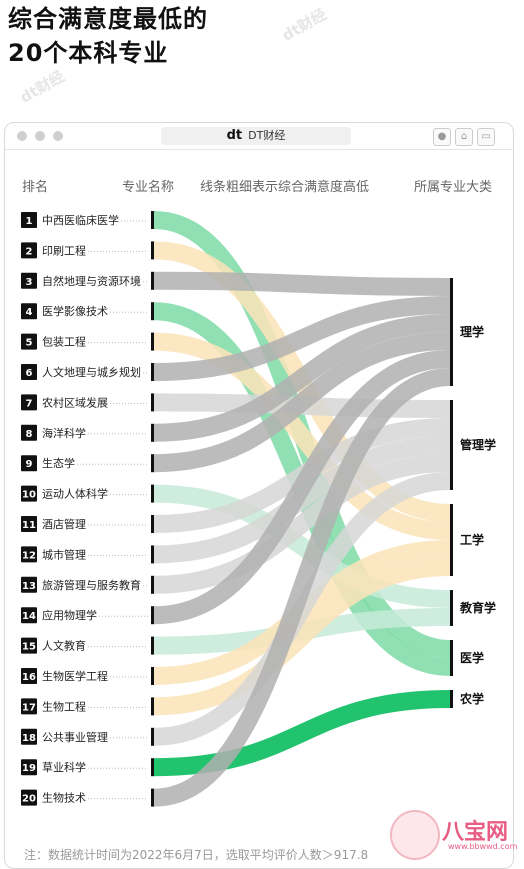 The image size is (524, 869). Describe the element at coordinates (196, 855) in the screenshot. I see `footnote: 注：数据统计时间为2022年6月7日，选取平均评价人数＞917.8` at that location.